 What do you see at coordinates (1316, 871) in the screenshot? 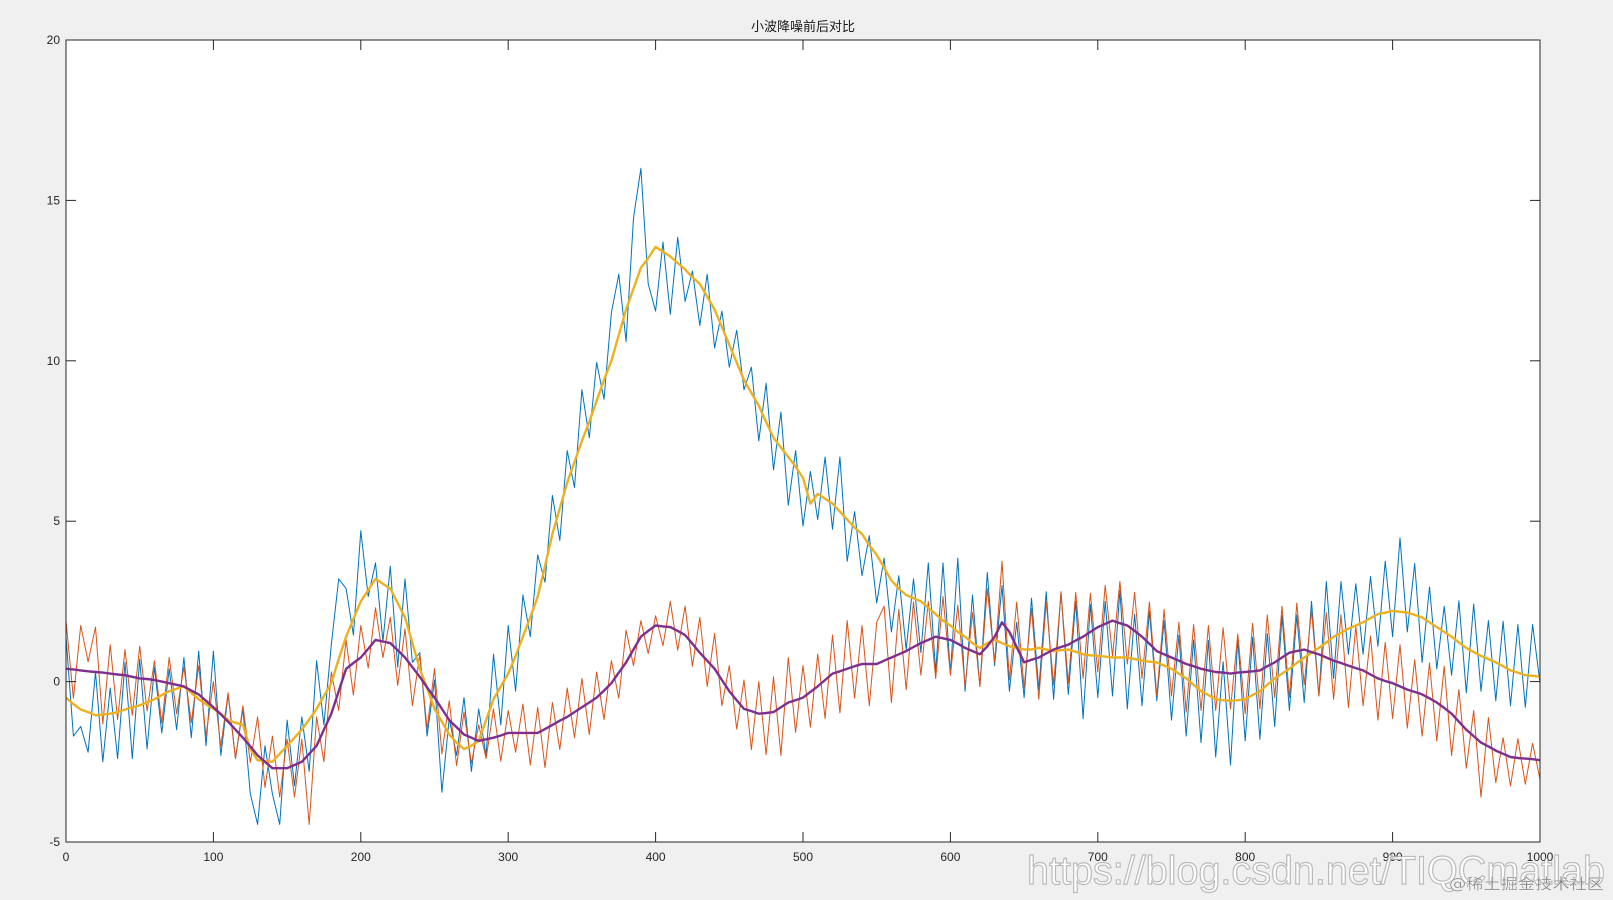
I see `watermark-url: https://blog.csdn.net/TIQCmatlab` at bounding box center [1316, 871].